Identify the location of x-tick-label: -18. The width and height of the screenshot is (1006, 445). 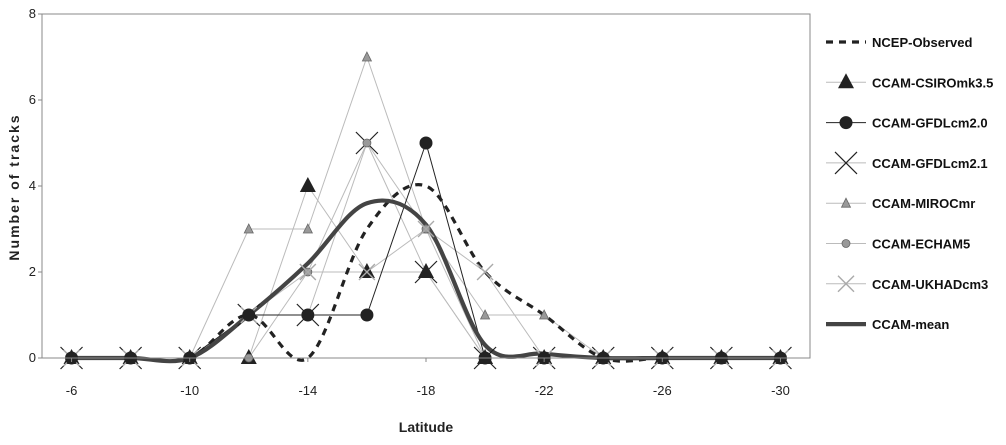
(426, 390).